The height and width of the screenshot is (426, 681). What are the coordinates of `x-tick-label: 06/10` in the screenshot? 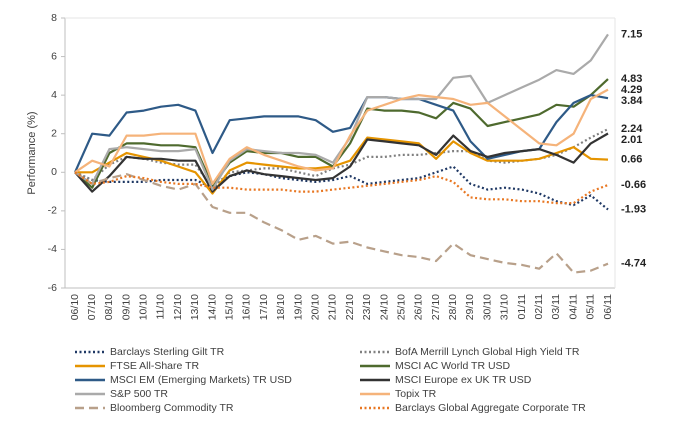 It's located at (75, 307).